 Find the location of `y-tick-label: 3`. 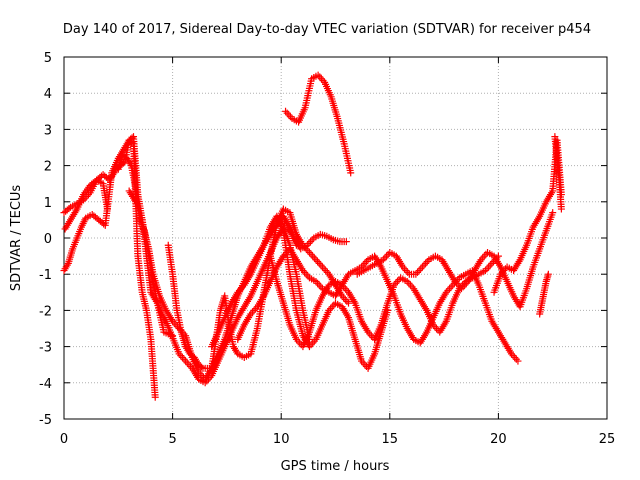

y-tick-label: 3 is located at coordinates (48, 130).